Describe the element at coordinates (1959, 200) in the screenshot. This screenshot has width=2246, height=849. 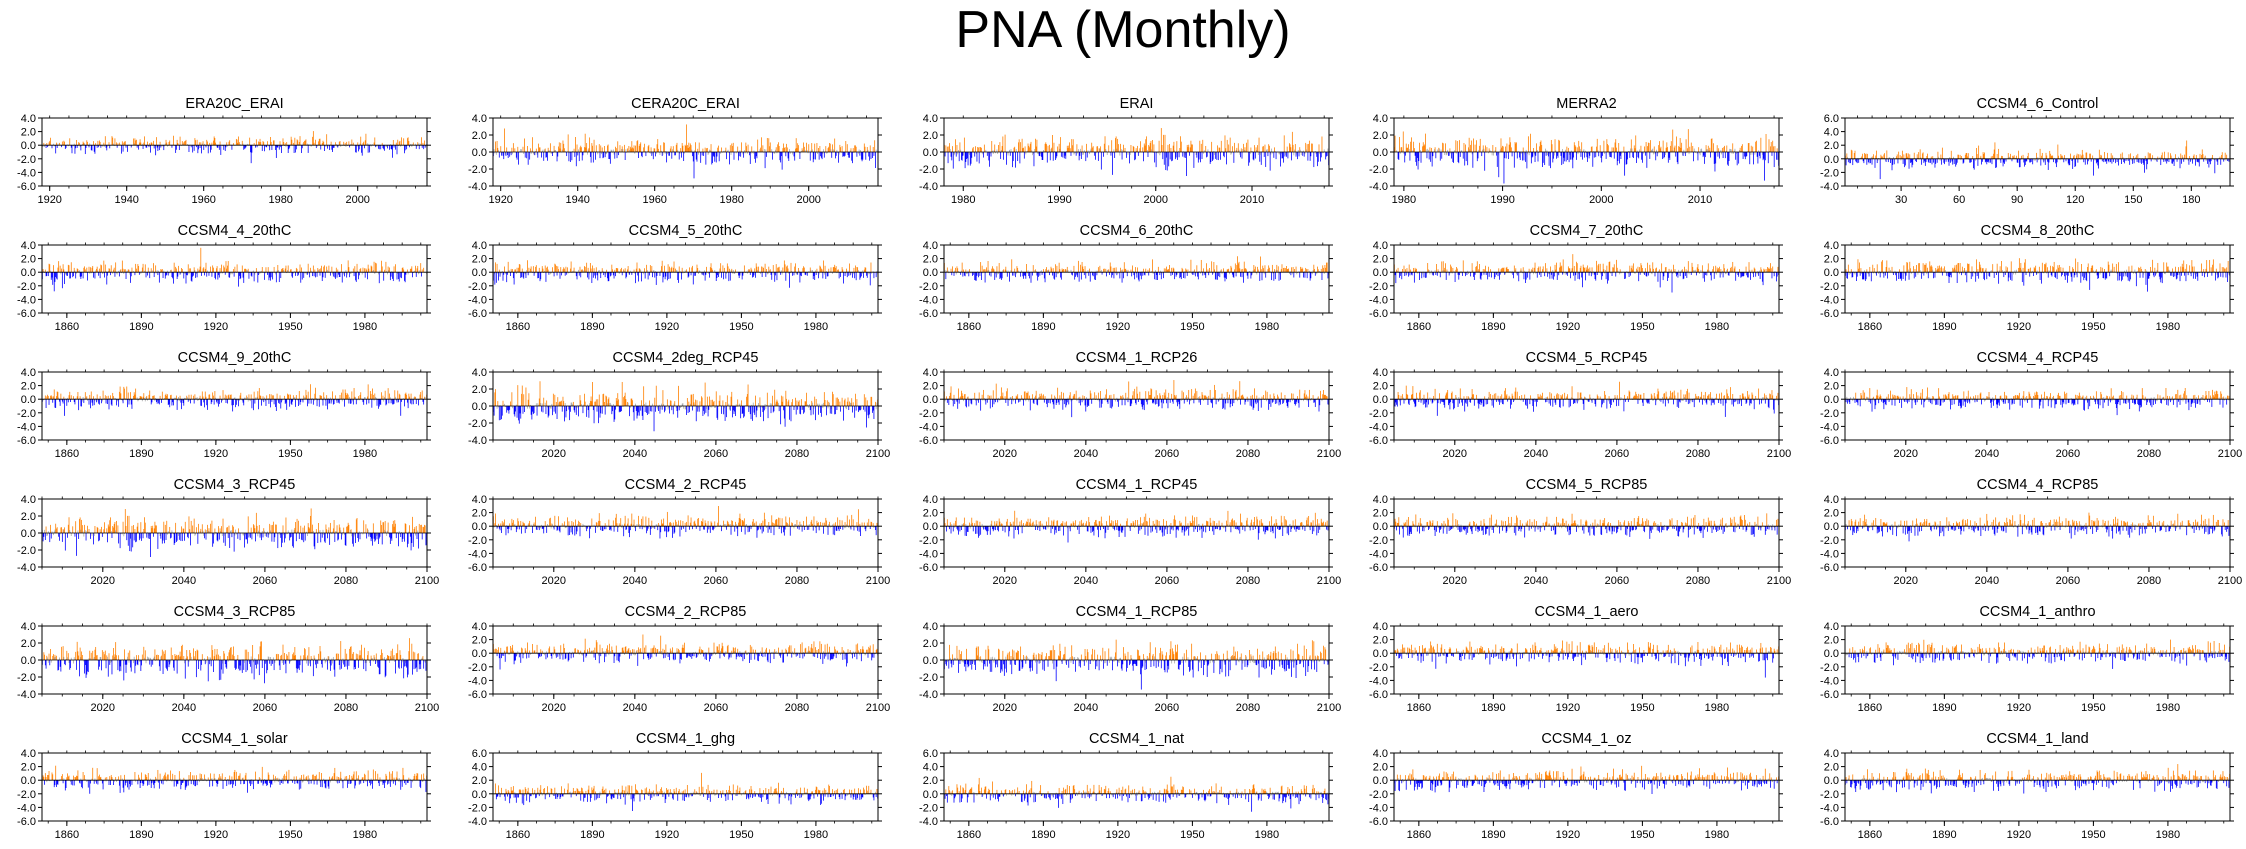
I see `xtick-label: 60` at that location.